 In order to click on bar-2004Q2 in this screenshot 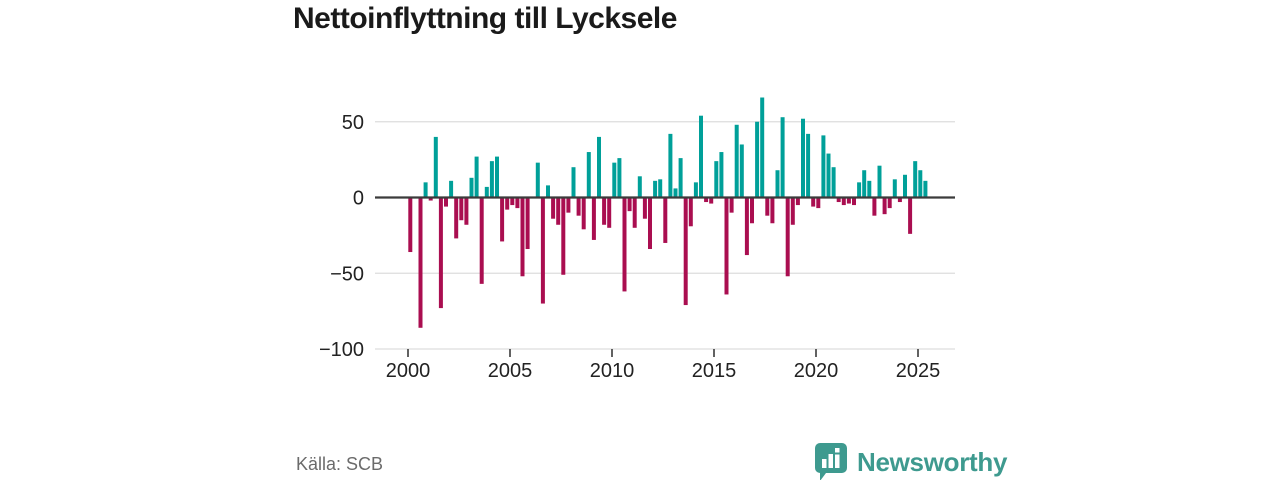, I will do `click(497, 177)`.